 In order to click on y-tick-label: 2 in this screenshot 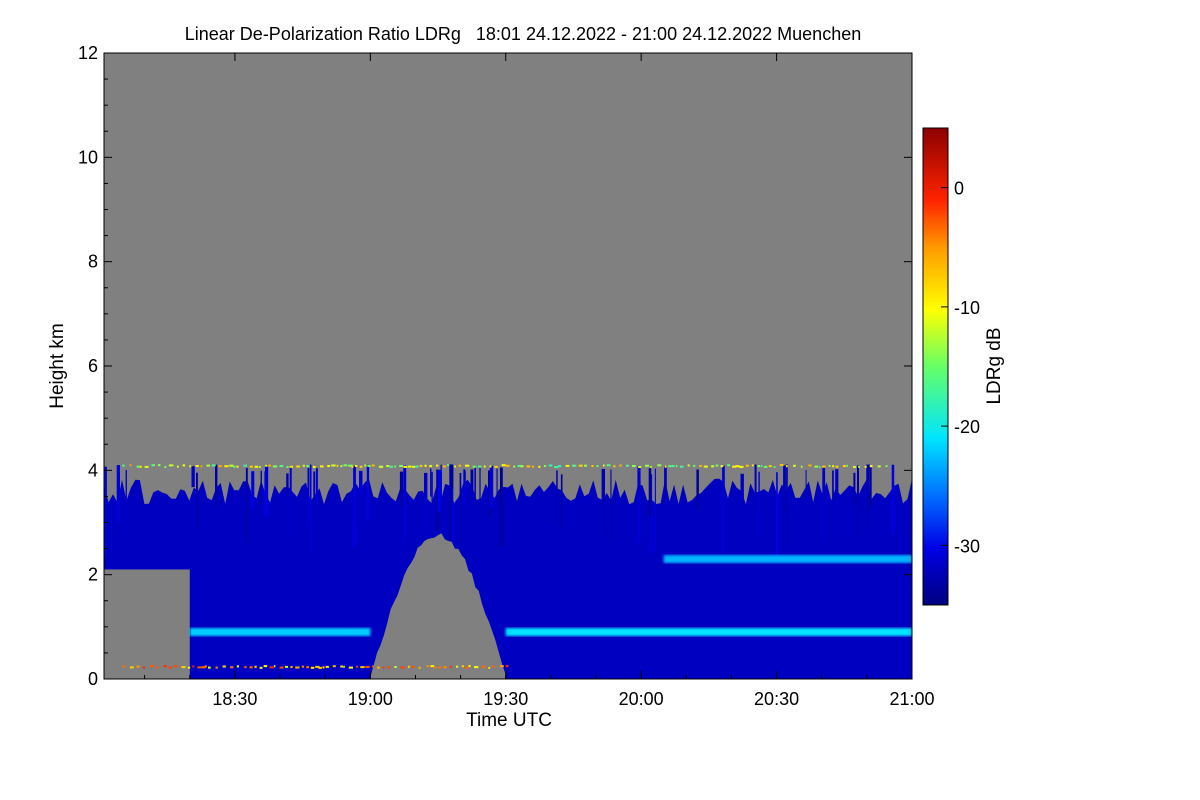, I will do `click(93, 575)`.